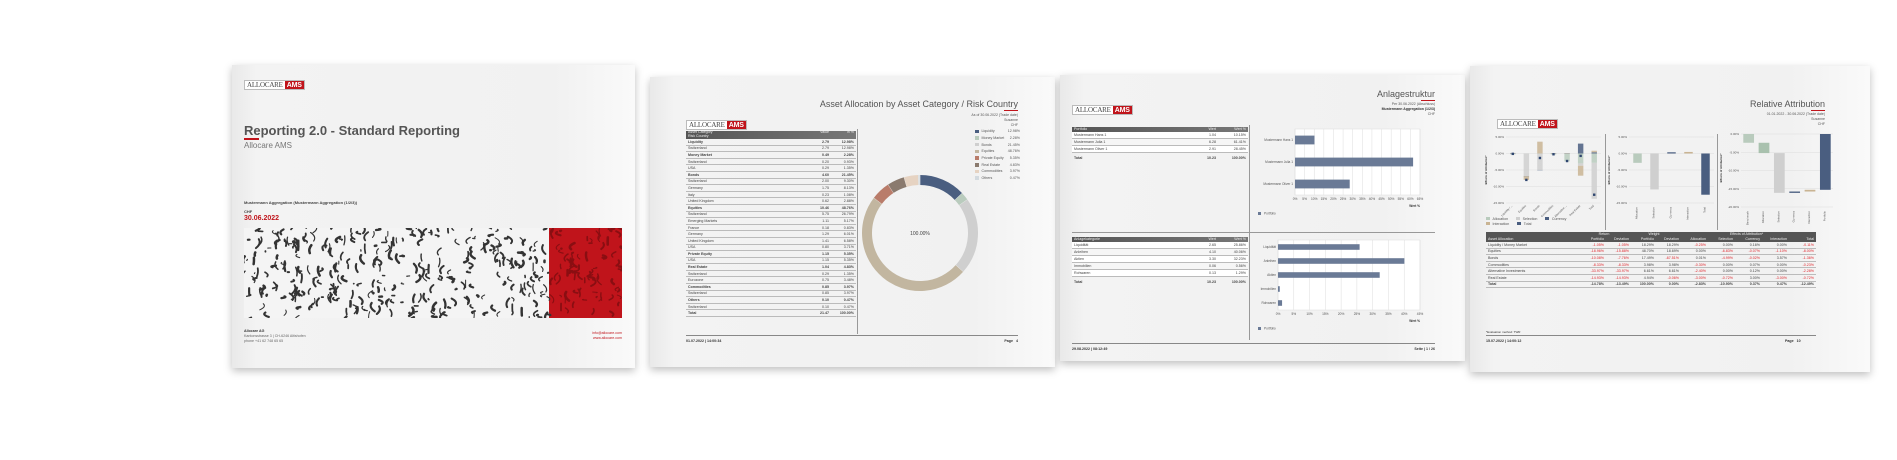 This screenshot has height=460, width=1897. What do you see at coordinates (992, 171) in the screenshot?
I see `legend-label: Commodities` at bounding box center [992, 171].